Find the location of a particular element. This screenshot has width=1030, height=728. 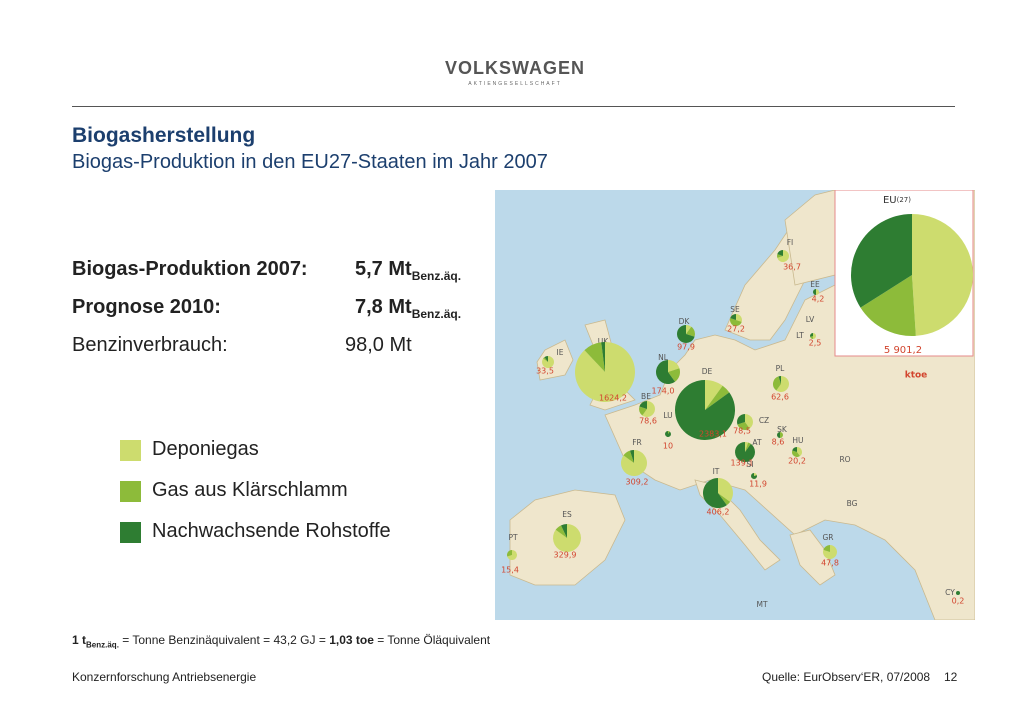

country-code: BG is located at coordinates (852, 503).